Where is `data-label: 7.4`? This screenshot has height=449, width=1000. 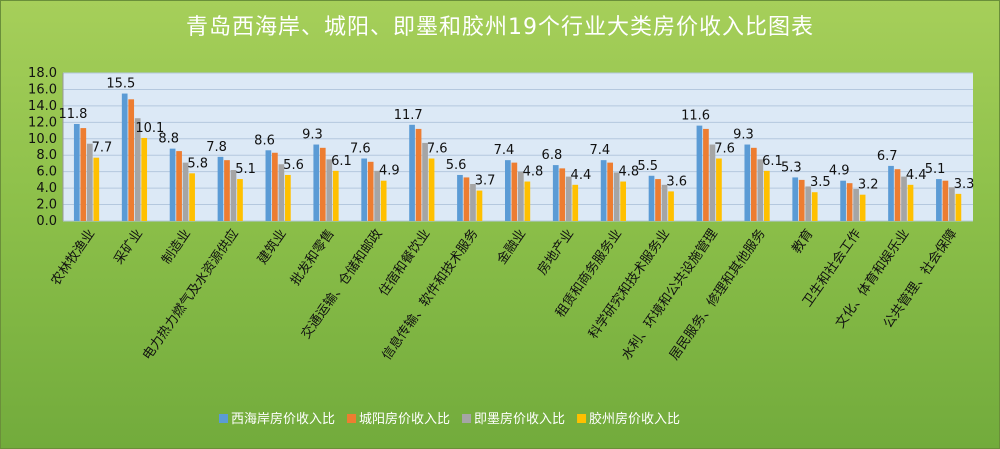
data-label: 7.4 is located at coordinates (504, 150).